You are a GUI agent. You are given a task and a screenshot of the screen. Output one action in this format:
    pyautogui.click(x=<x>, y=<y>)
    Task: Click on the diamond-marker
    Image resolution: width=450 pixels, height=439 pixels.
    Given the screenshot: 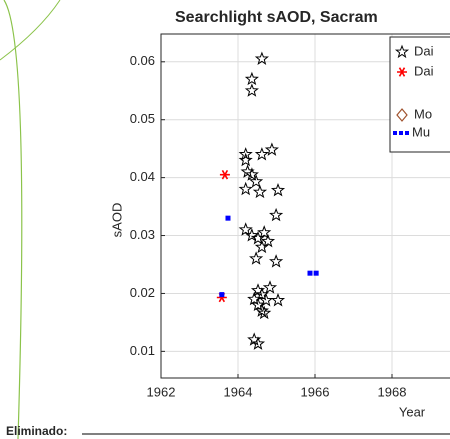 What is the action you would take?
    pyautogui.click(x=402, y=115)
    